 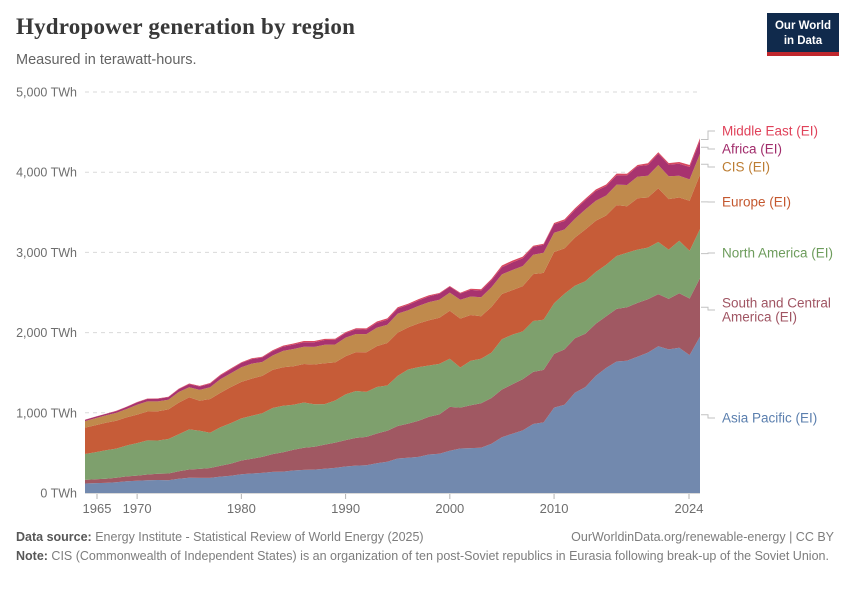 I want to click on y-axis-label-0: 0 TWh, so click(x=58, y=494).